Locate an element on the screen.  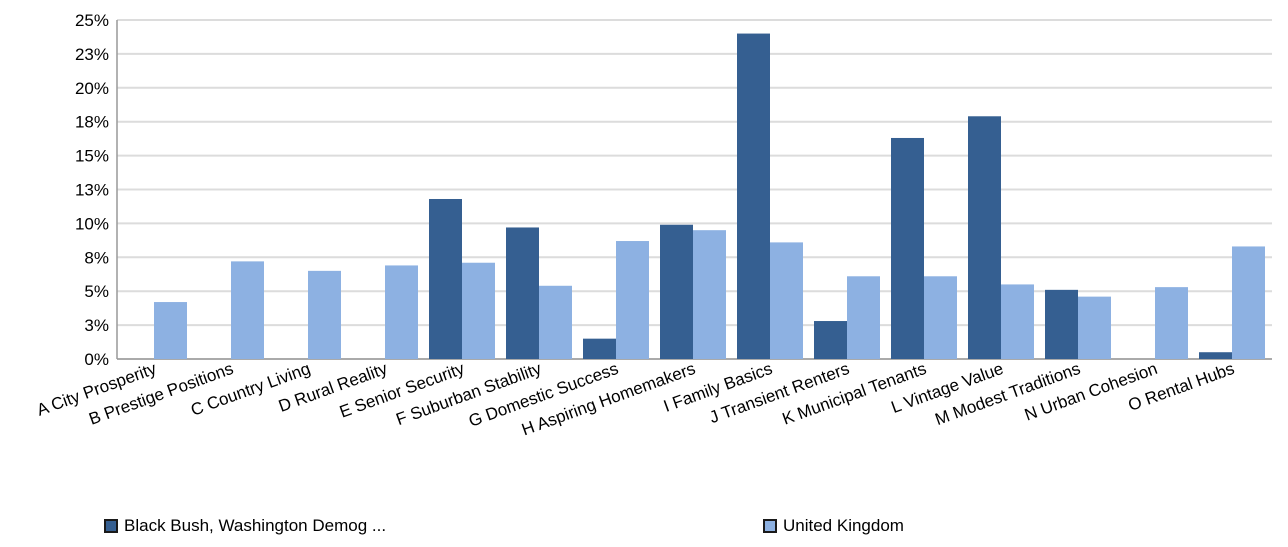
y-tick-label: 18% is located at coordinates (92, 122).